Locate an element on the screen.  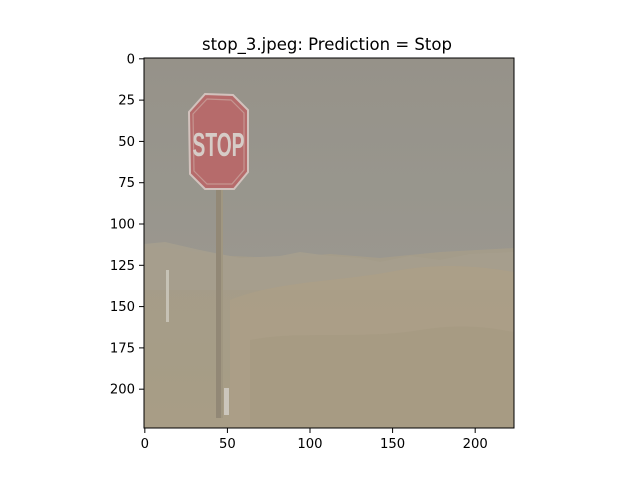
left-marker-post is located at coordinates (167, 296).